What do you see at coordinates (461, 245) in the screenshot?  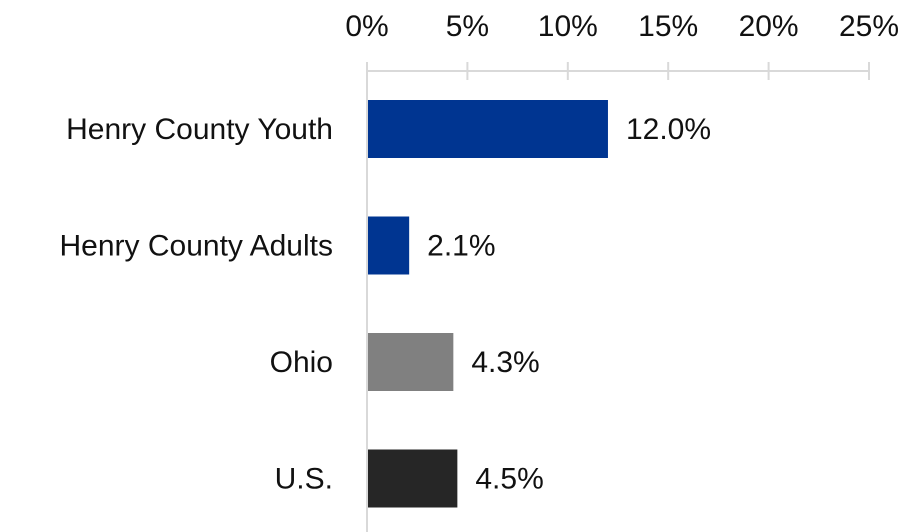 I see `value-label: 2.1%` at bounding box center [461, 245].